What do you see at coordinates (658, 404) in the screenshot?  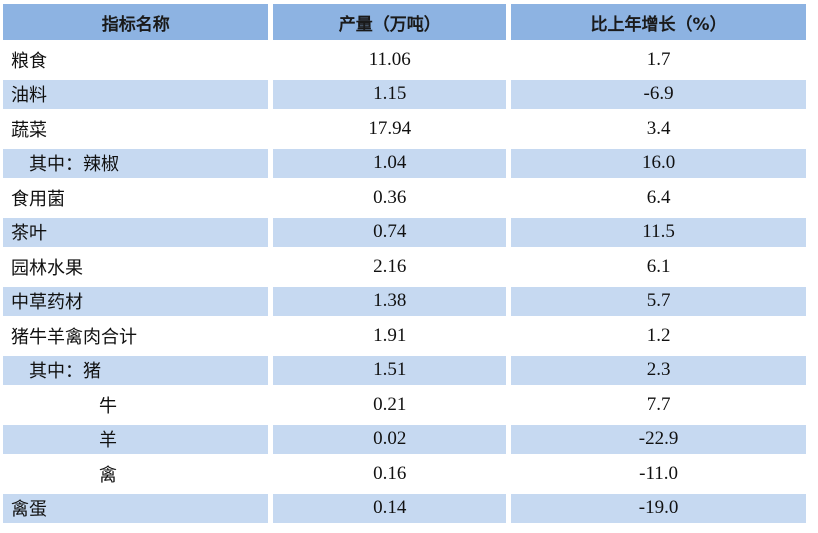 I see `cell-value: 7.7` at bounding box center [658, 404].